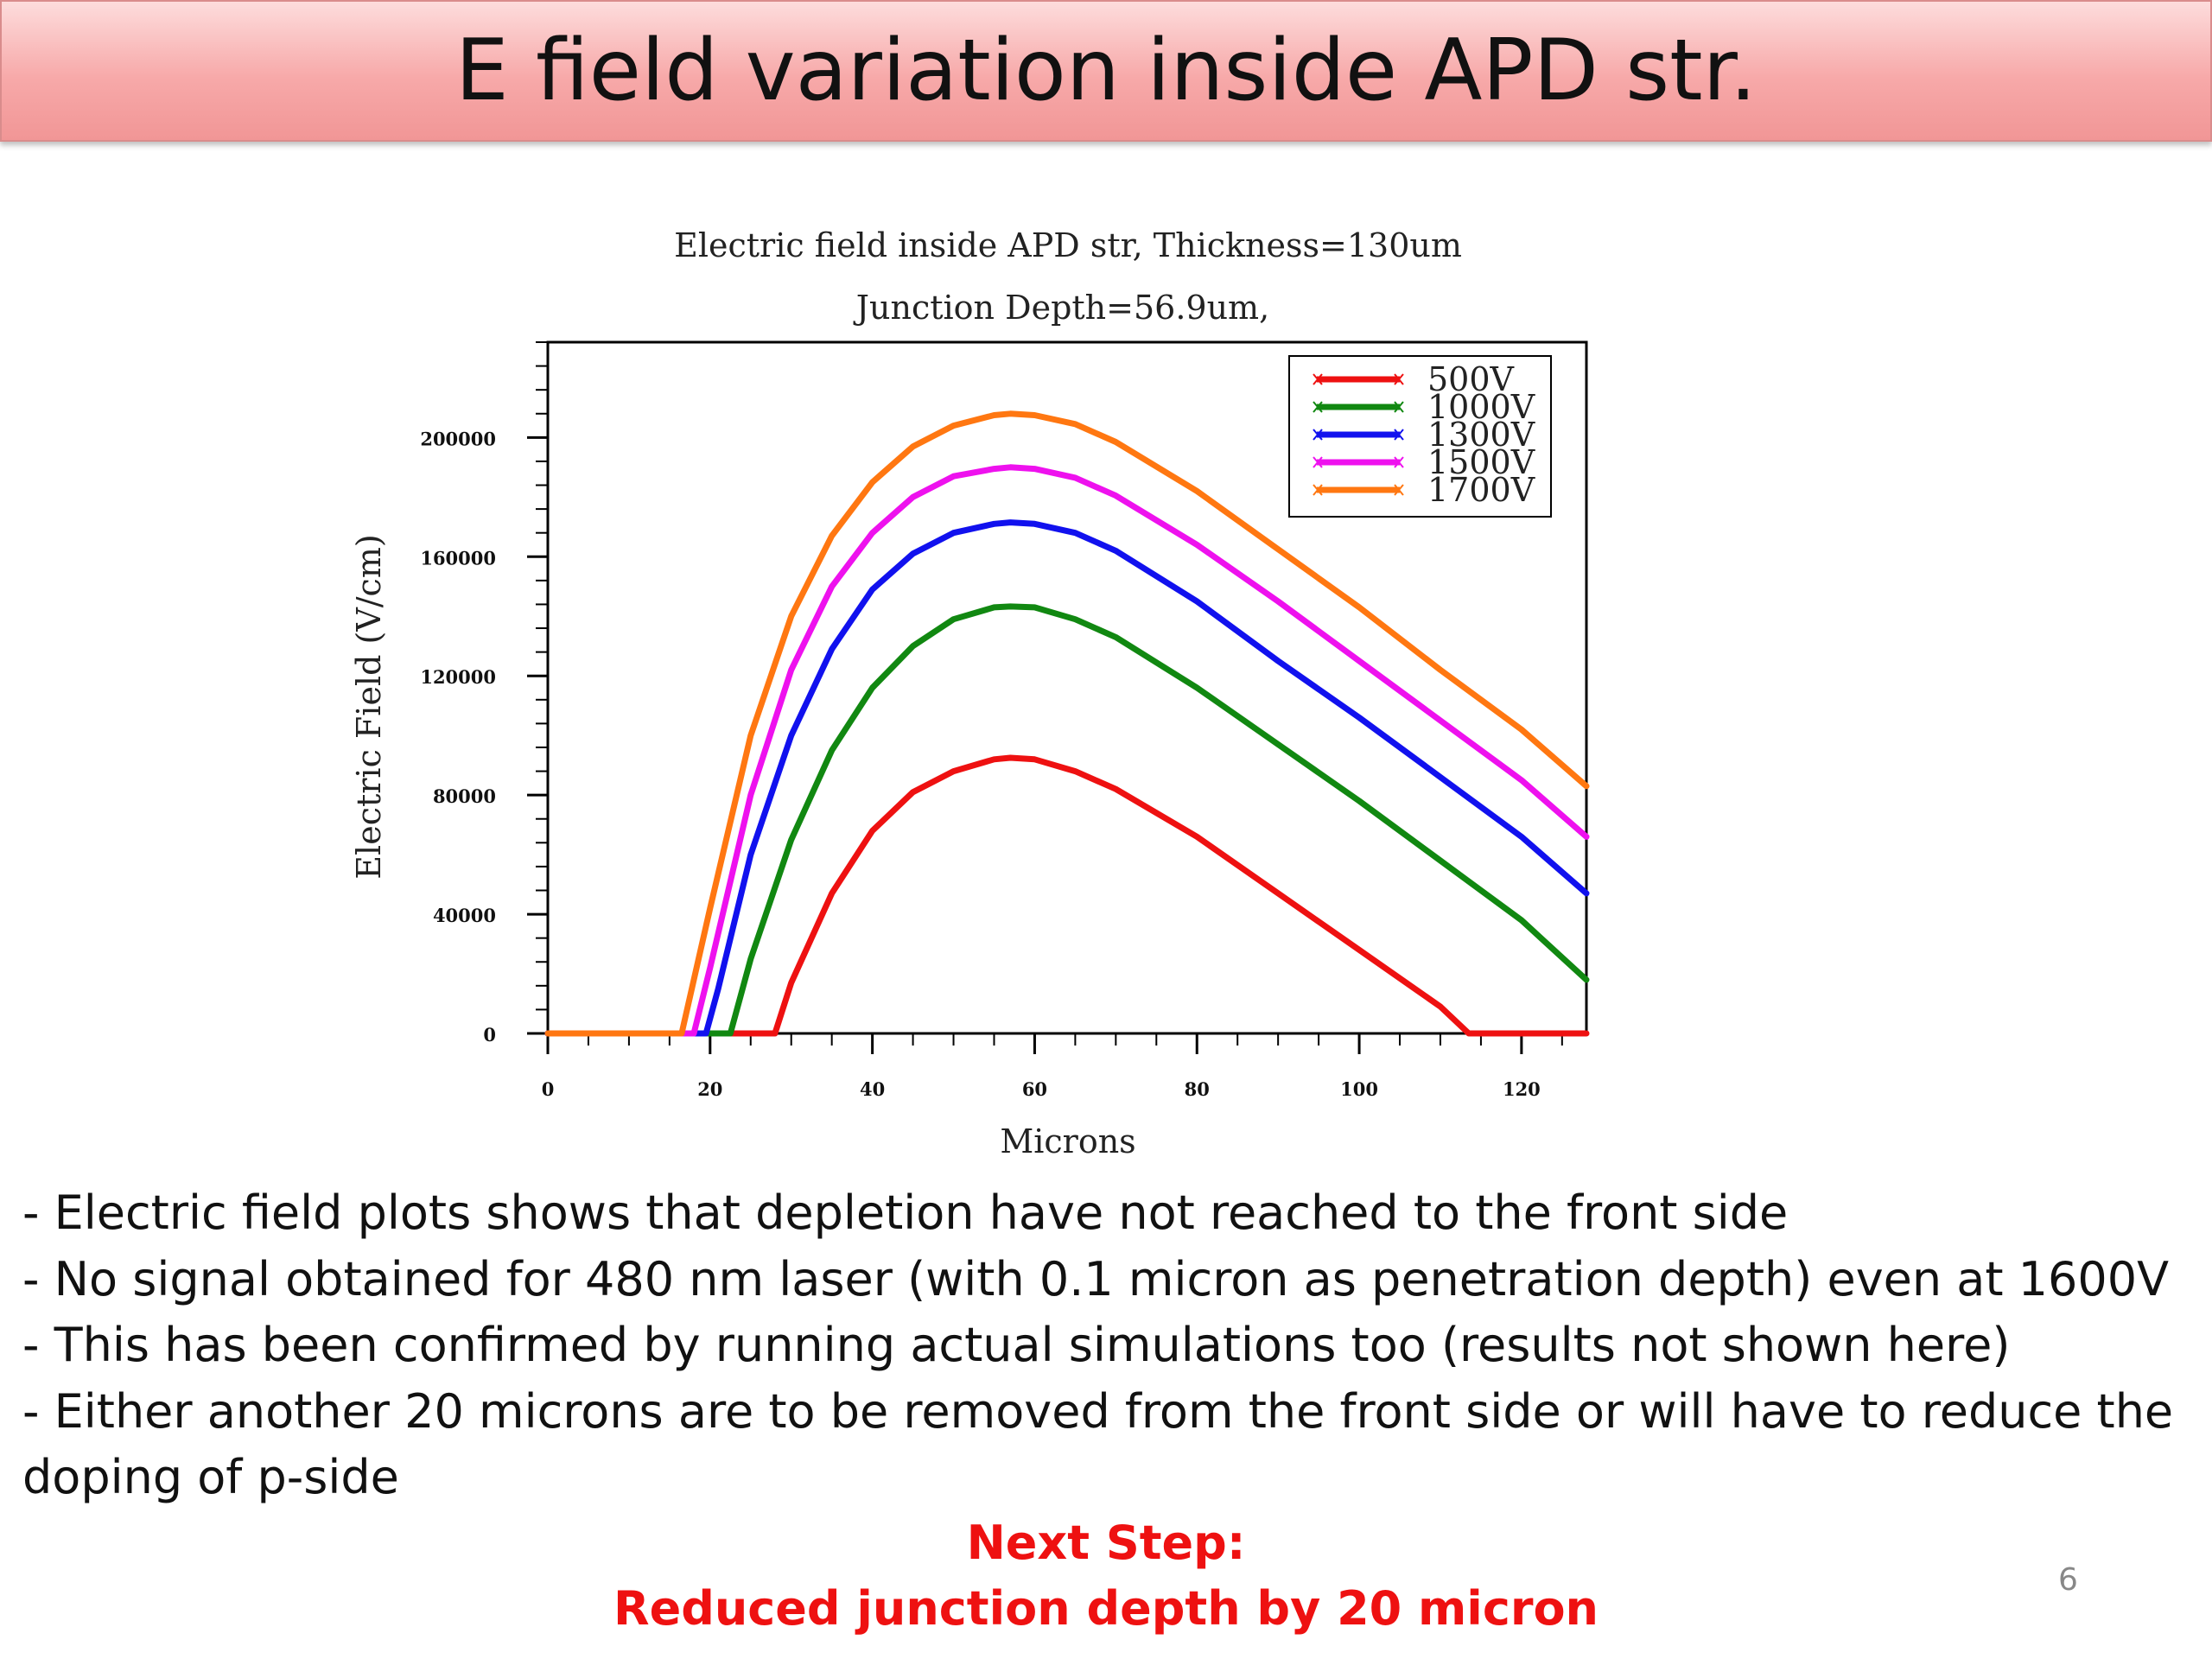  I want to click on page-number: 6, so click(2068, 1580).